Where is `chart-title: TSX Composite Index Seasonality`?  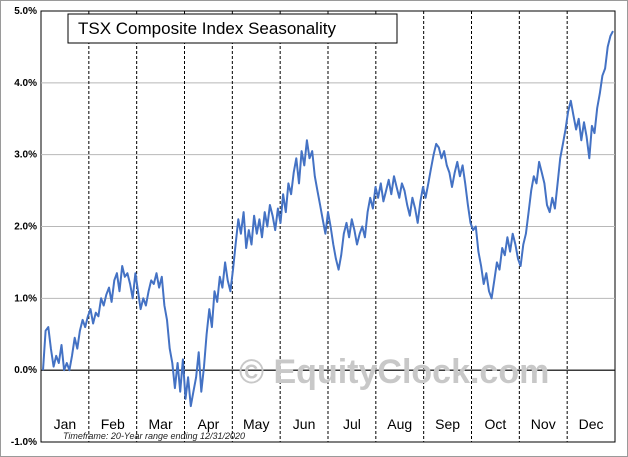
chart-title: TSX Composite Index Seasonality is located at coordinates (207, 28).